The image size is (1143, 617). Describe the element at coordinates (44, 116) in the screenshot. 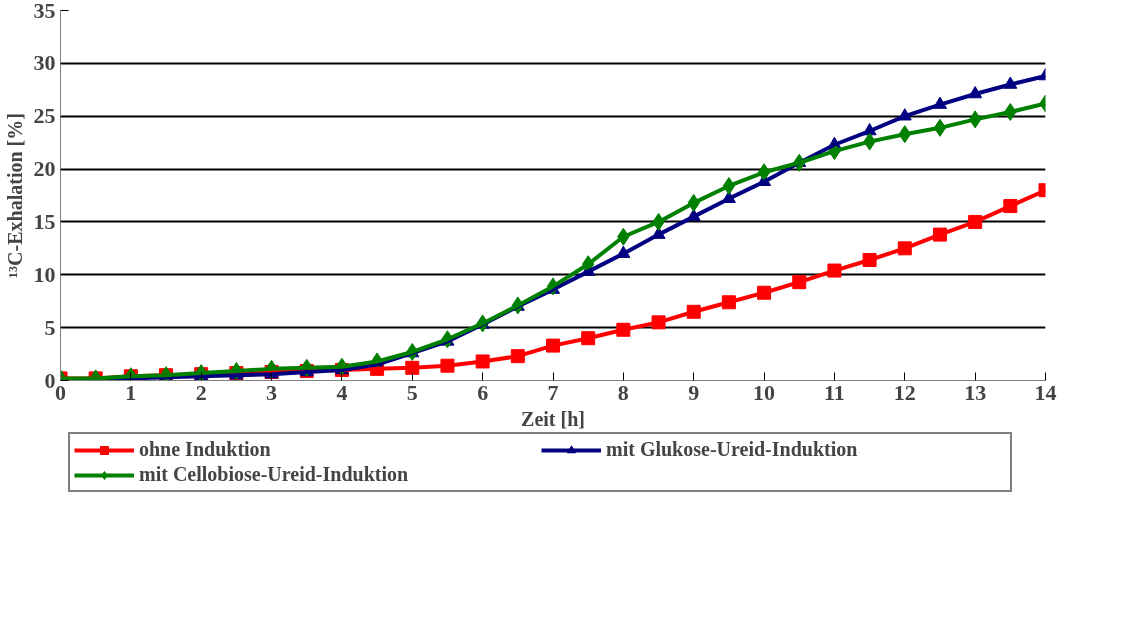

I see `y-tick-label: 25` at that location.